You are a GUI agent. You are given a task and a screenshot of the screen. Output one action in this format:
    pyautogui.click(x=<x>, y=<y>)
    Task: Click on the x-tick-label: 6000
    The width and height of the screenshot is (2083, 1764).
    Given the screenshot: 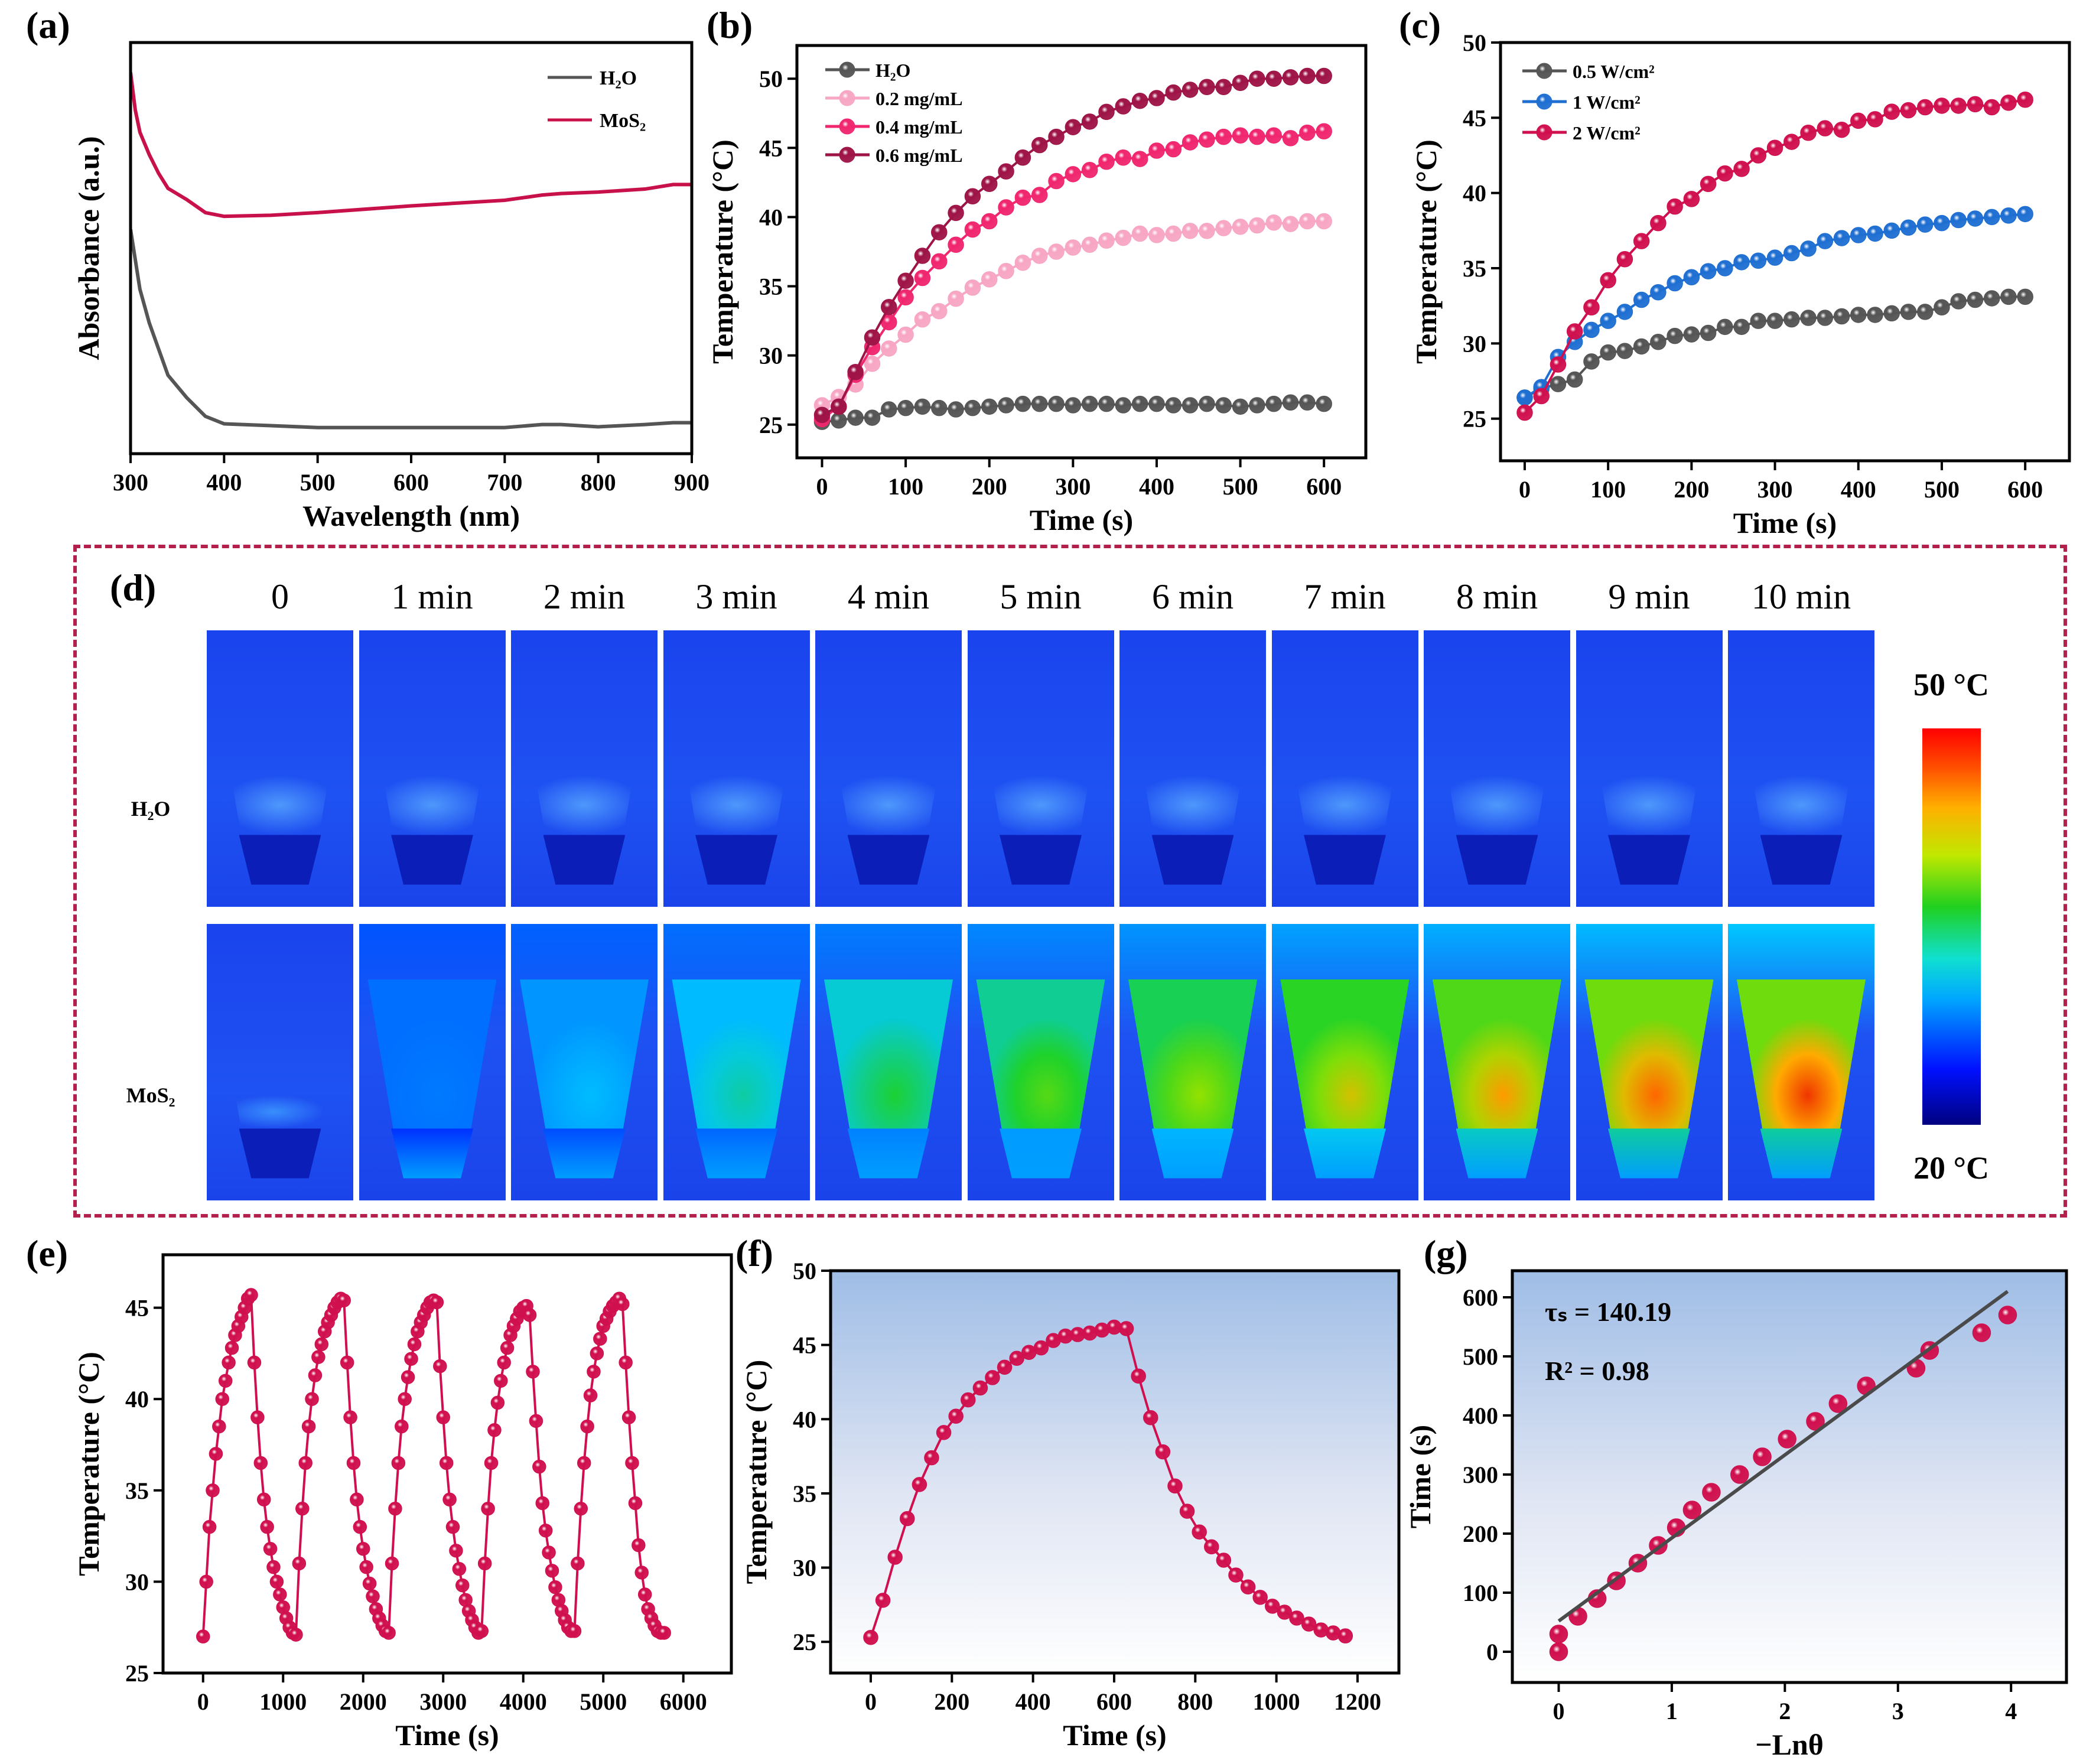 What is the action you would take?
    pyautogui.click(x=683, y=1701)
    